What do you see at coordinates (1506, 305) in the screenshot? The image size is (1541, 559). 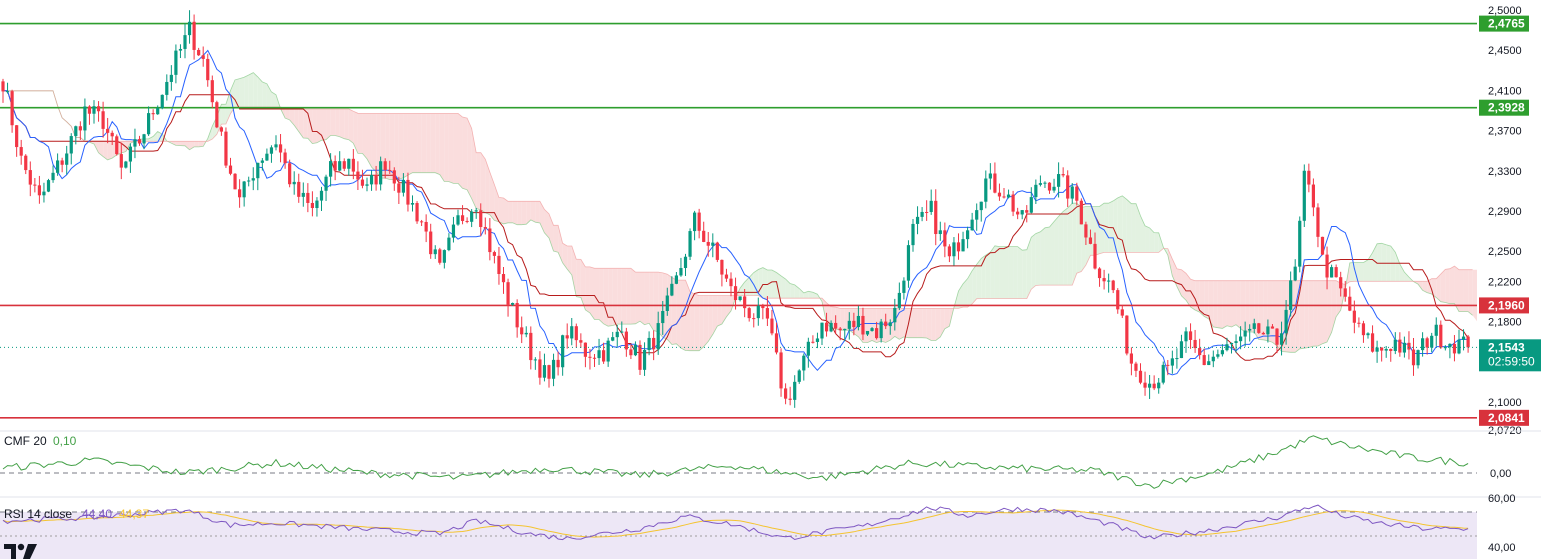 I see `level-label-2: 2,1960` at bounding box center [1506, 305].